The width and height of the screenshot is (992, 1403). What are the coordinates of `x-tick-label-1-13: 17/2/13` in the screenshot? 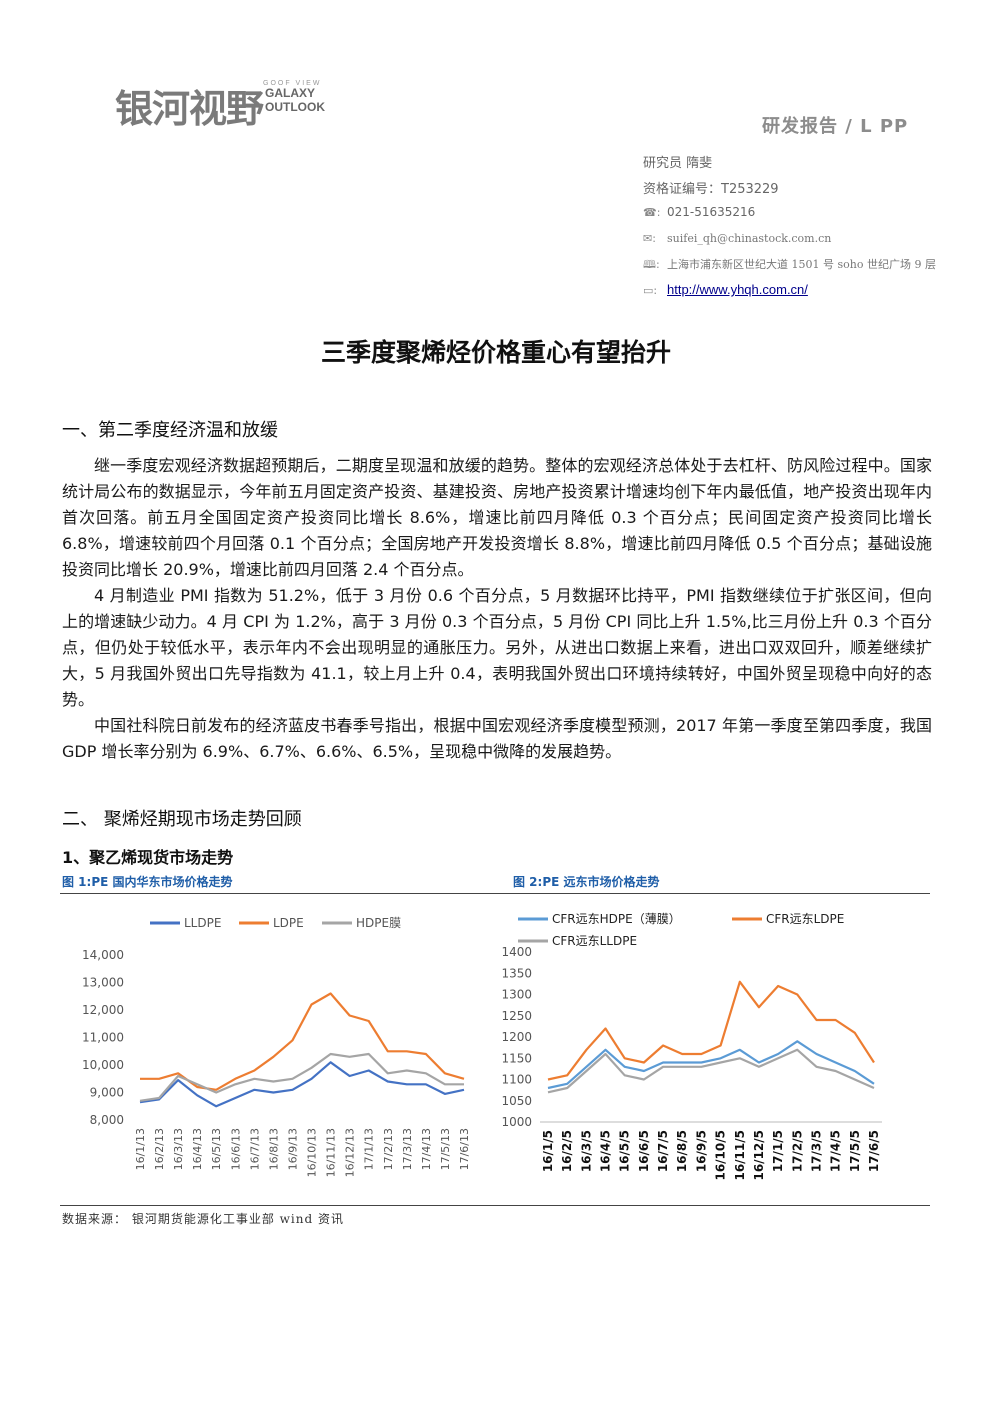 It's located at (388, 1149).